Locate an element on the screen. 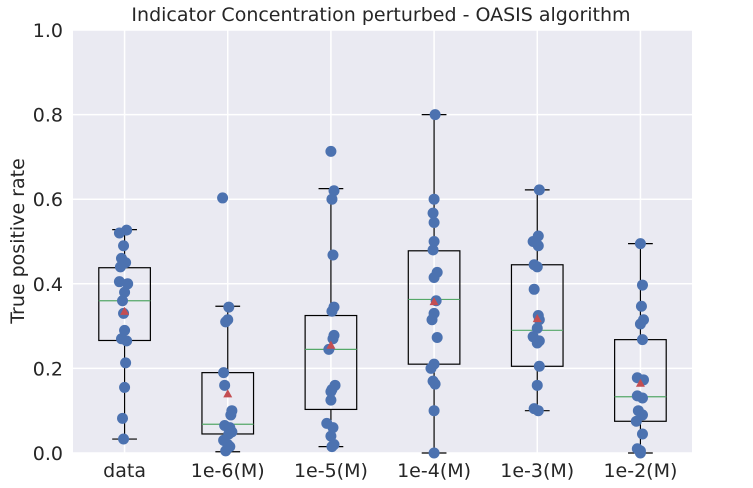 The image size is (753, 488). x-tick-label: 1e-5(M) is located at coordinates (331, 471).